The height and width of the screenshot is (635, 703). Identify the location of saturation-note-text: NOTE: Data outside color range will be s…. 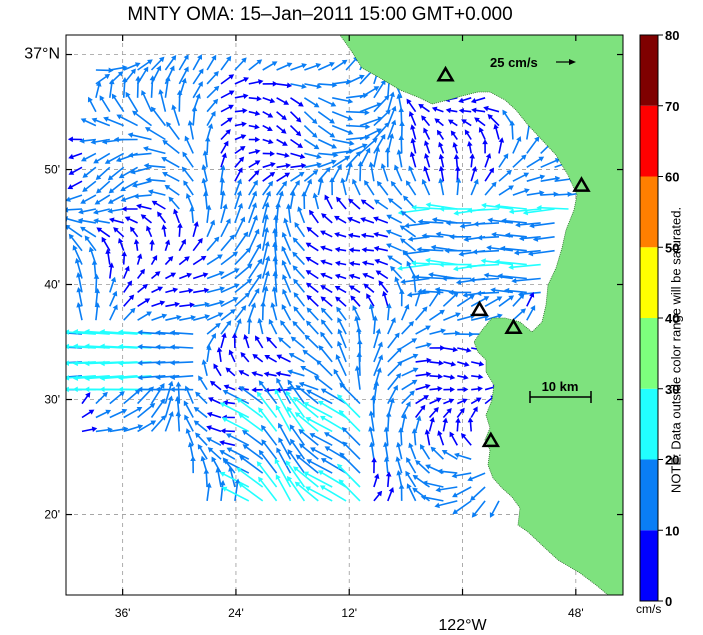
(676, 350).